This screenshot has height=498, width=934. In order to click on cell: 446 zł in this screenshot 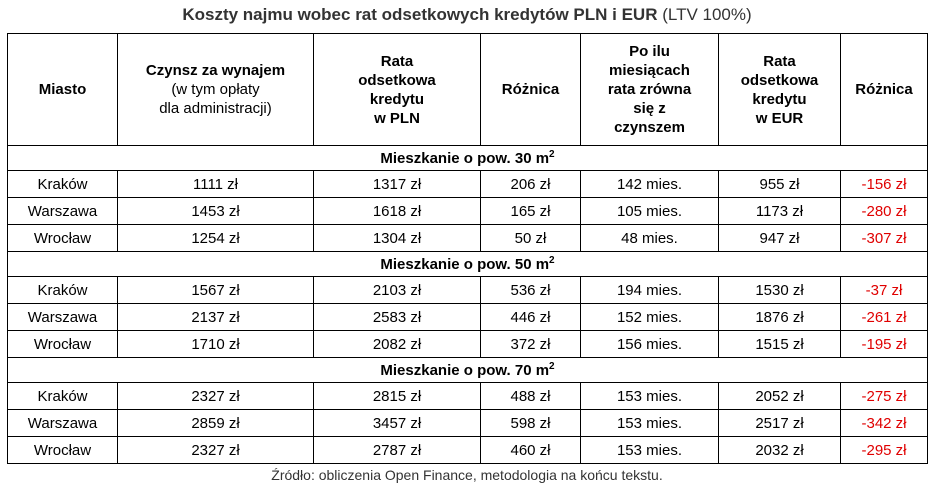, I will do `click(530, 317)`.